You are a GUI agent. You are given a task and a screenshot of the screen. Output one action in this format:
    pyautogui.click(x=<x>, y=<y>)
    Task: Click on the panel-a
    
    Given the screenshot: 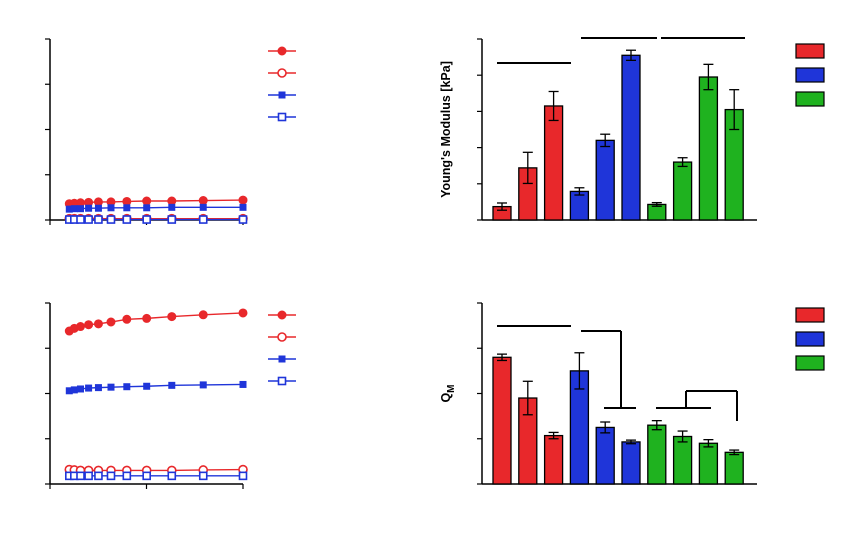 What is the action you would take?
    pyautogui.click(x=170, y=131)
    